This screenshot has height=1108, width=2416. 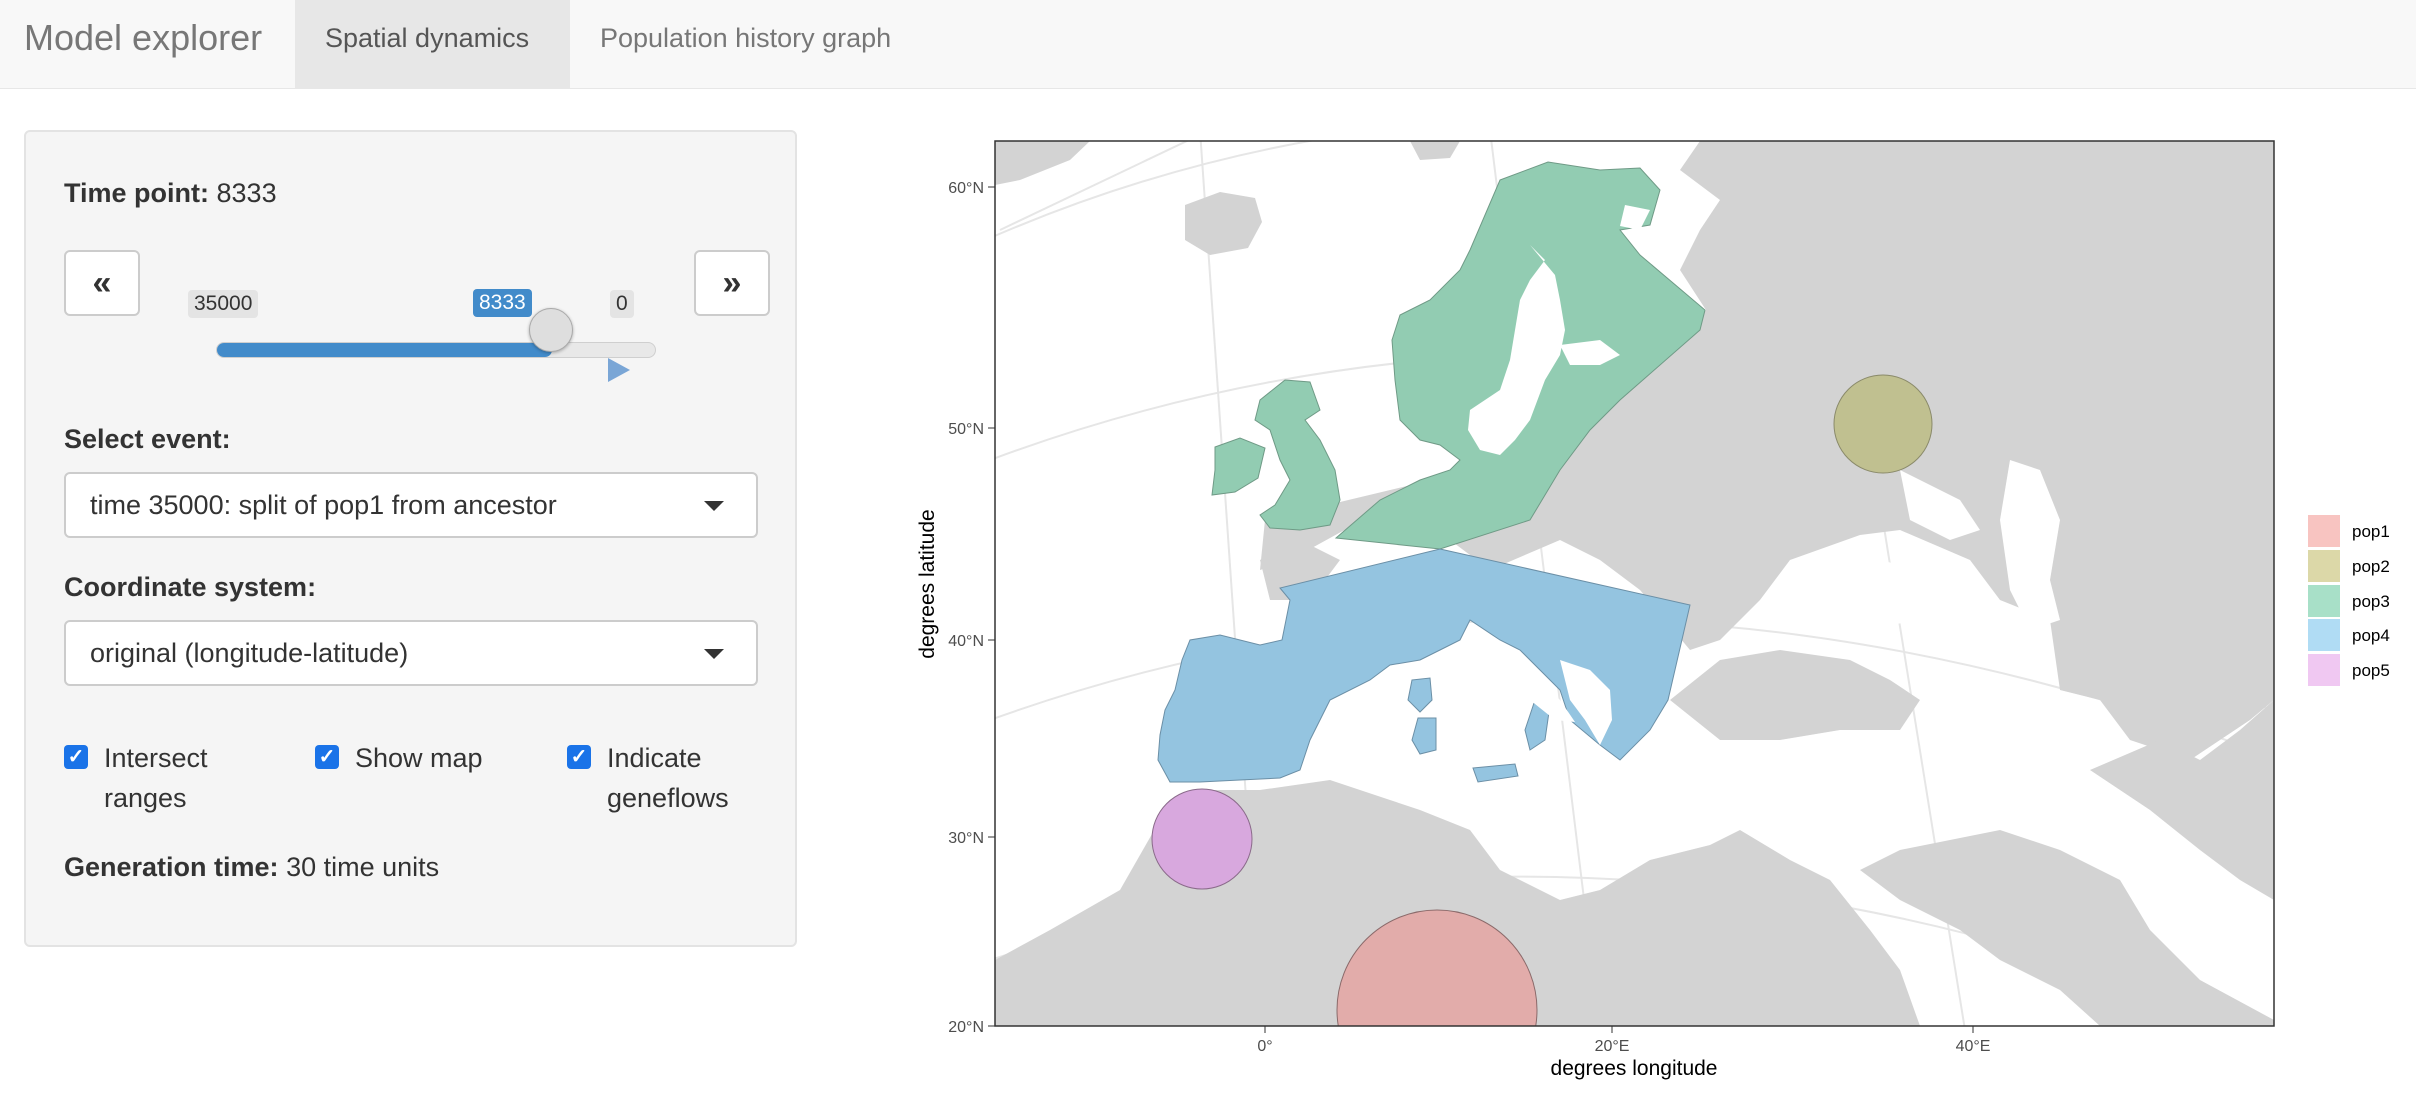 I want to click on x-tick-label: 20°E, so click(x=1612, y=1046).